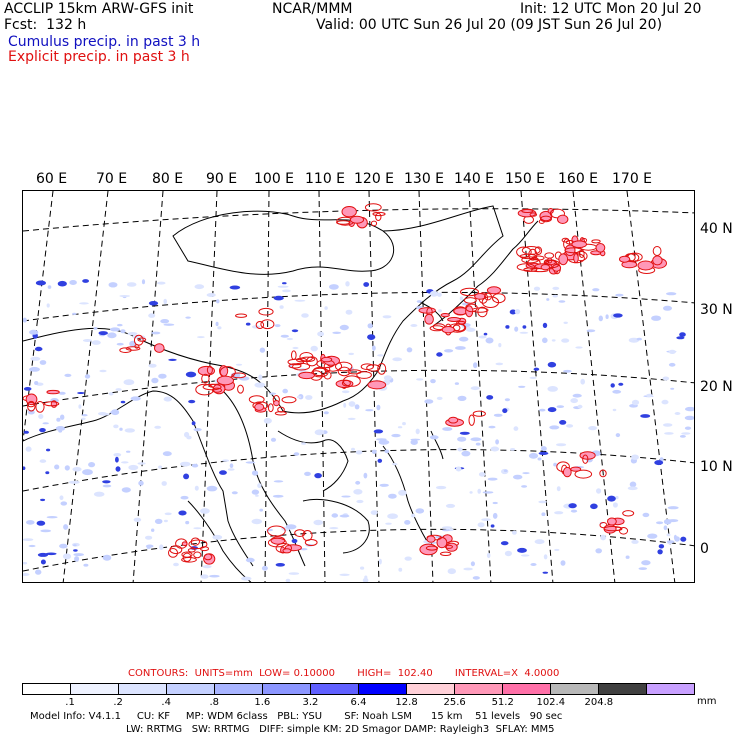  I want to click on lat-label: 20 N, so click(716, 387).